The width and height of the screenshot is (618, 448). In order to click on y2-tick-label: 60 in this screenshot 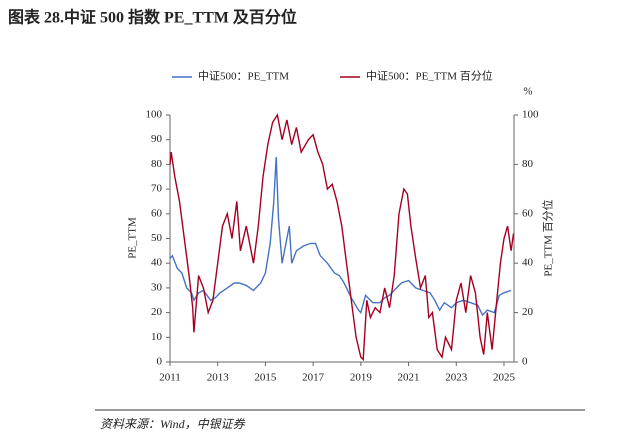, I will do `click(528, 213)`.